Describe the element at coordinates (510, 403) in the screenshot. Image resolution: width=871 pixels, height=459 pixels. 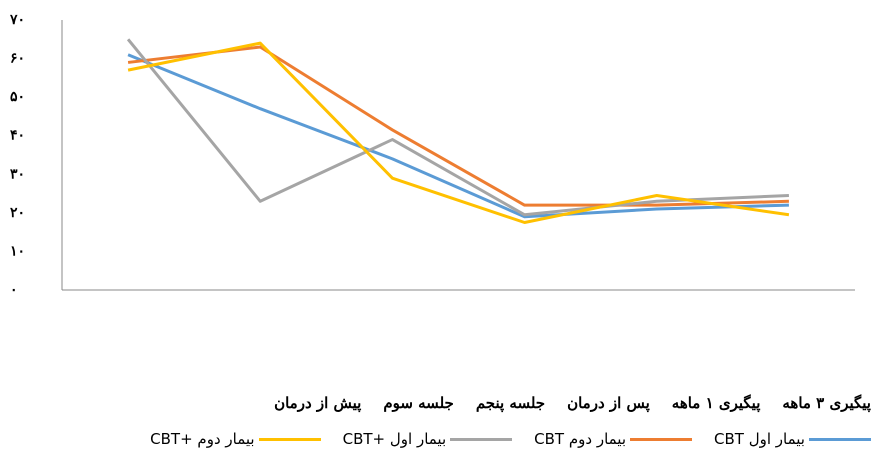
I see `x-tick-label: جلسه پنجم` at that location.